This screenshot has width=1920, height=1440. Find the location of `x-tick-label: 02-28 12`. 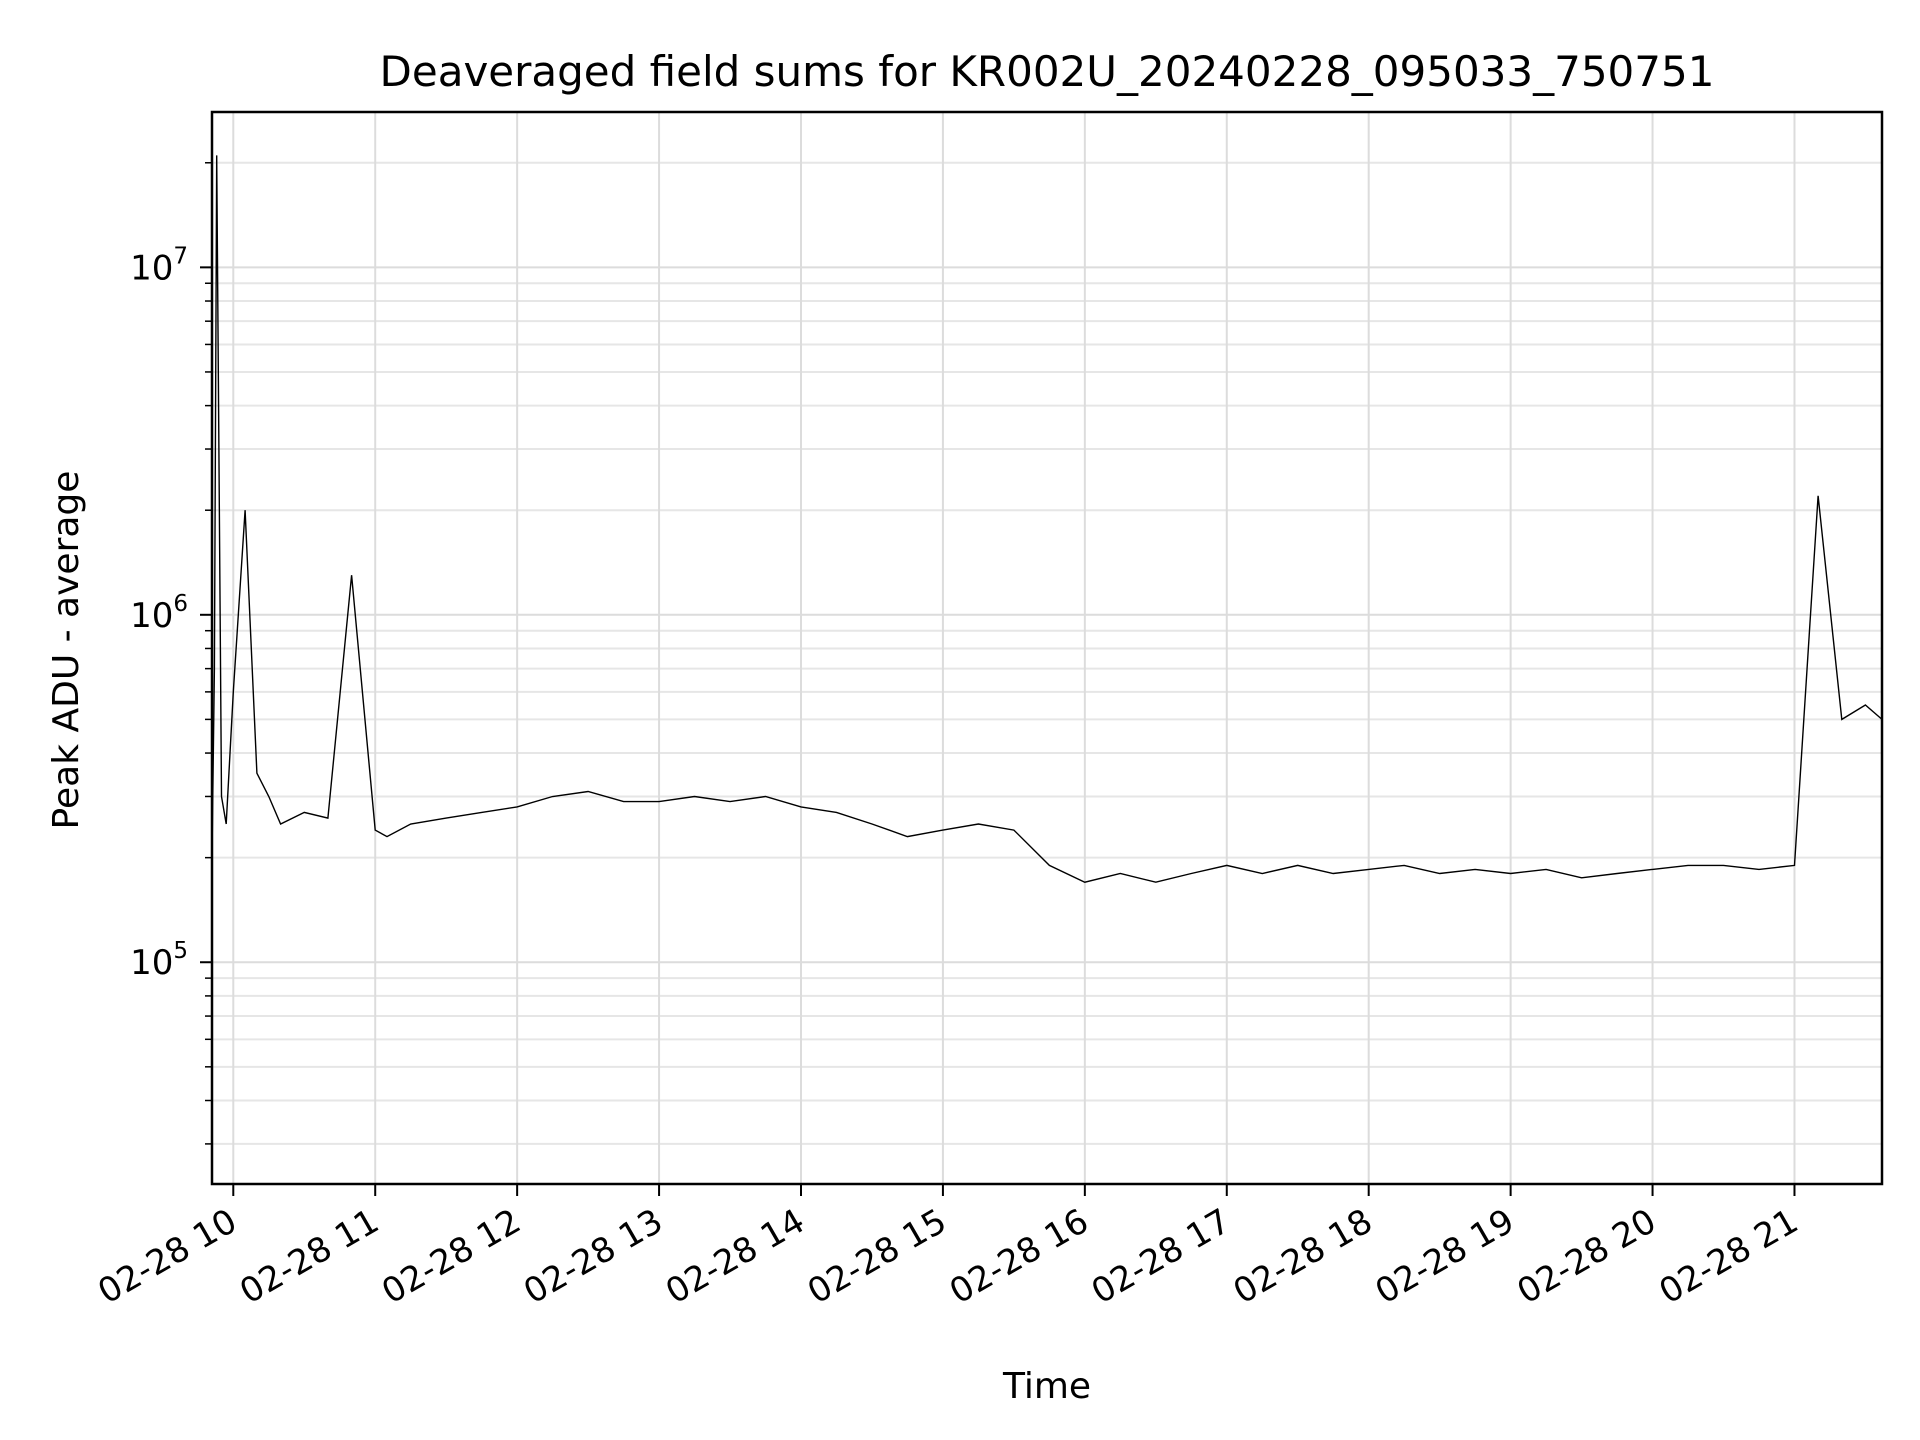

x-tick-label: 02-28 12 is located at coordinates (451, 1256).